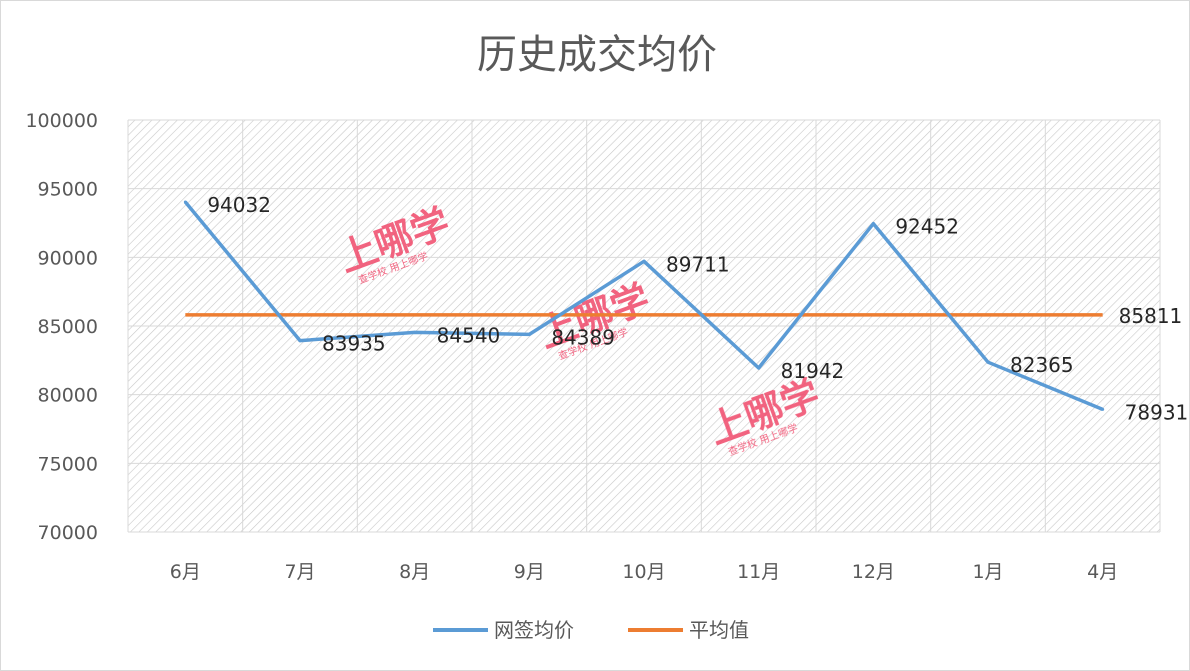  Describe the element at coordinates (68, 327) in the screenshot. I see `y-tick-label: 85000` at that location.